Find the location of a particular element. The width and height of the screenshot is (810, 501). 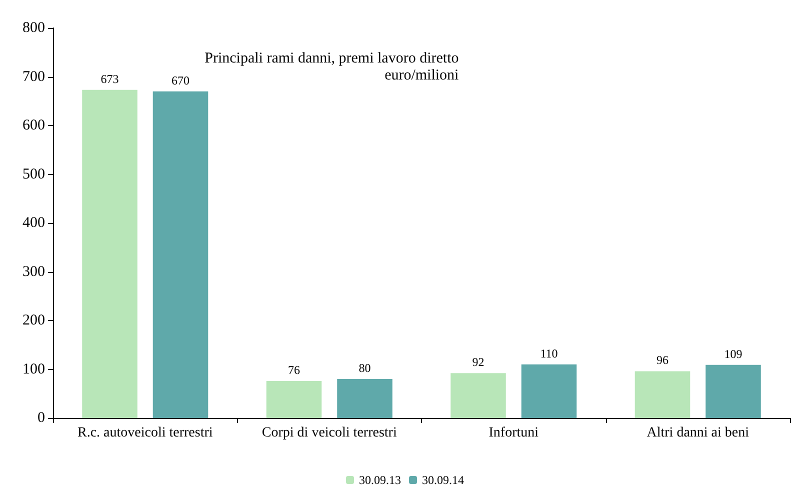

x-tick-label: Corpi di veicoli terrestri is located at coordinates (329, 433).